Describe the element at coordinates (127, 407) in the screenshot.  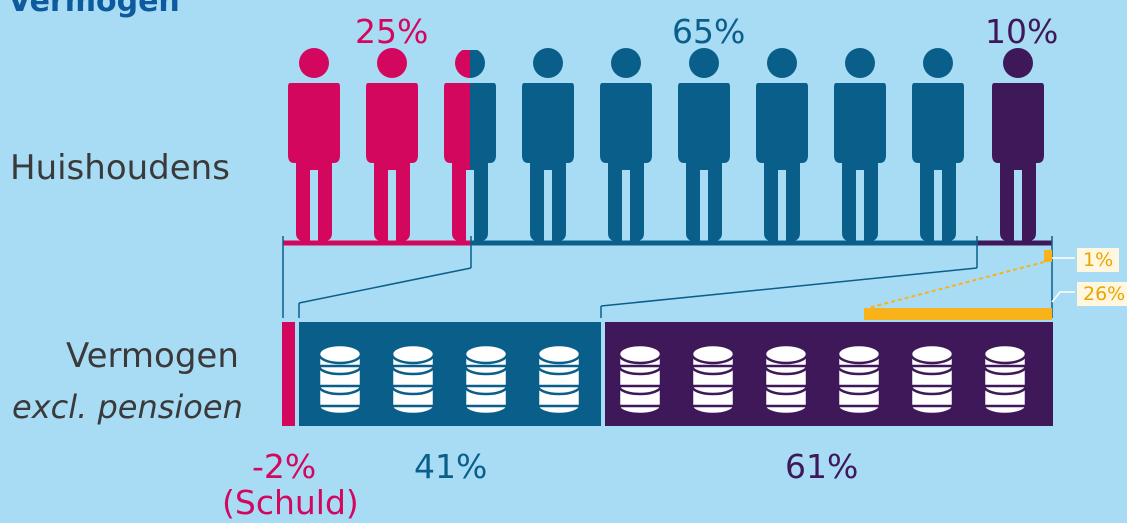
I see `wealth-sublabel: excl. pensioen` at that location.